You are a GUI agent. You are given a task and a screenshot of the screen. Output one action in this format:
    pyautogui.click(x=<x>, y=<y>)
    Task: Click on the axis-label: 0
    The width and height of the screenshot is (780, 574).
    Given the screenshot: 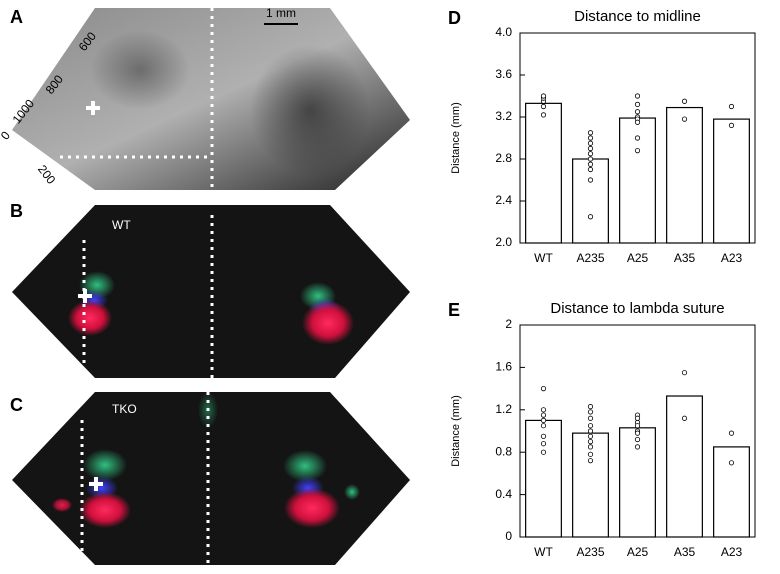 What is the action you would take?
    pyautogui.click(x=6, y=135)
    